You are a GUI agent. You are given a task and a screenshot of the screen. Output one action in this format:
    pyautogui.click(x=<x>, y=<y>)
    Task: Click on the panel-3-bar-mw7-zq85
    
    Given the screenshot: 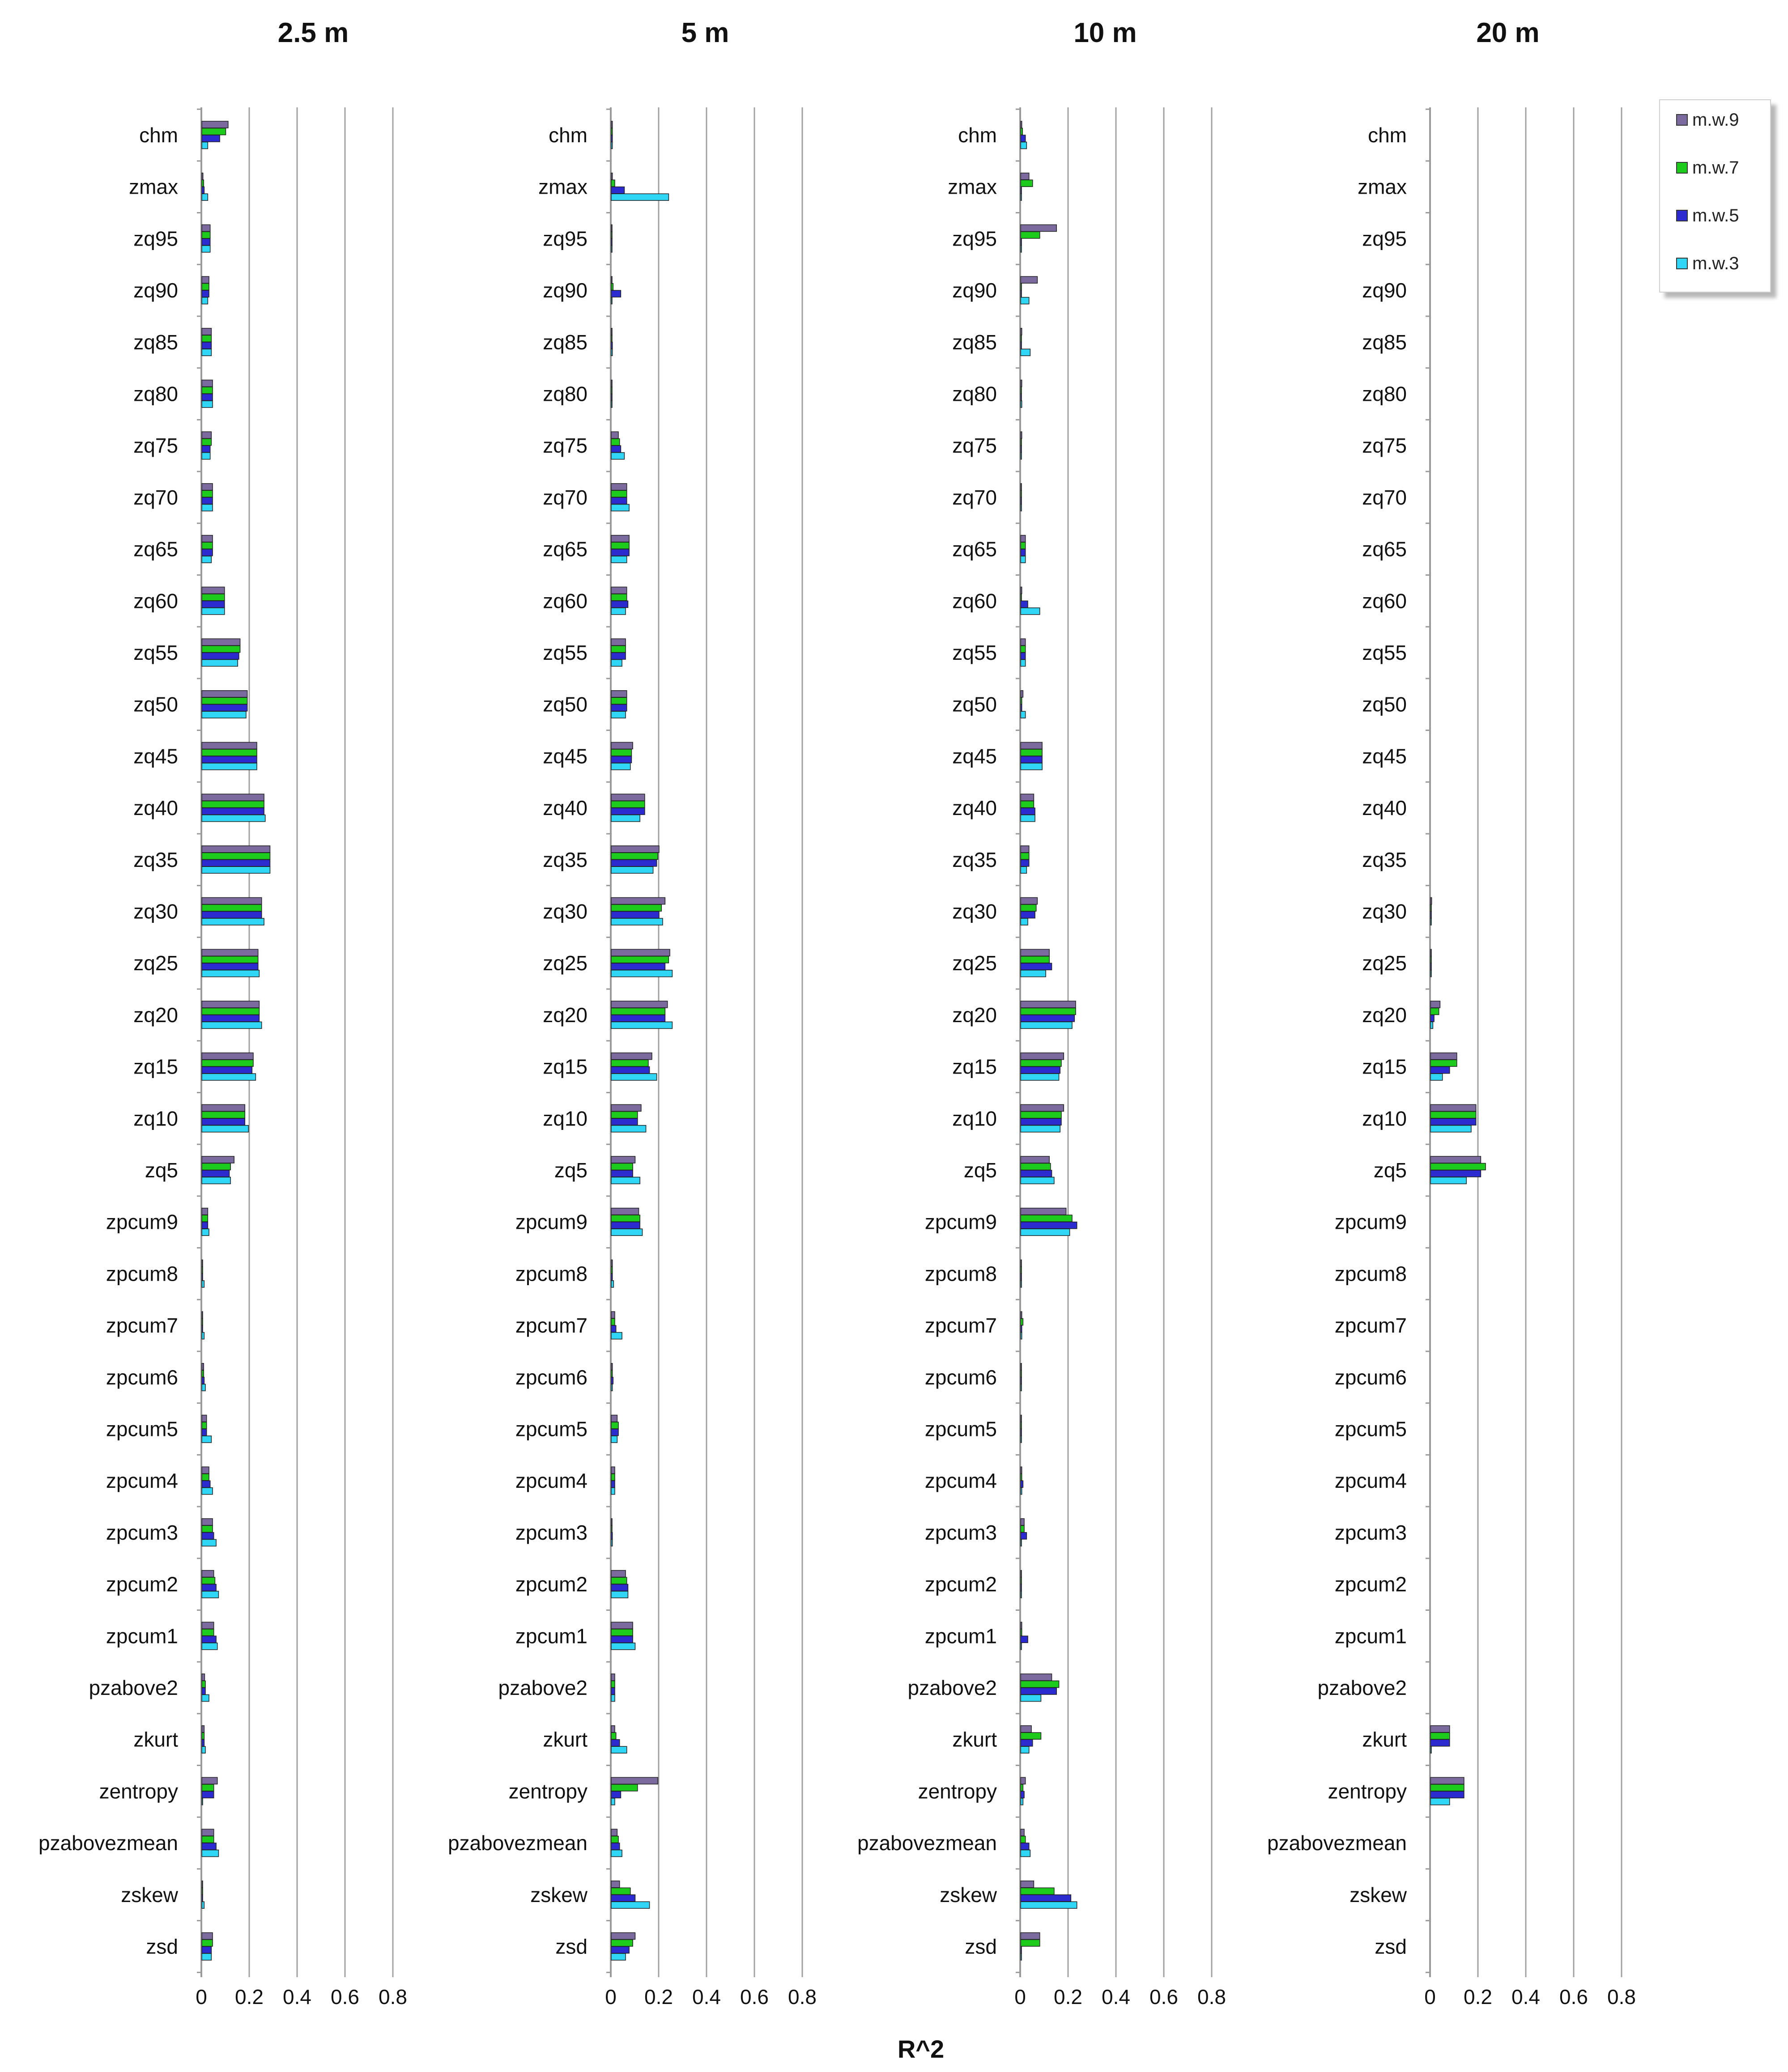 What is the action you would take?
    pyautogui.click(x=1021, y=339)
    